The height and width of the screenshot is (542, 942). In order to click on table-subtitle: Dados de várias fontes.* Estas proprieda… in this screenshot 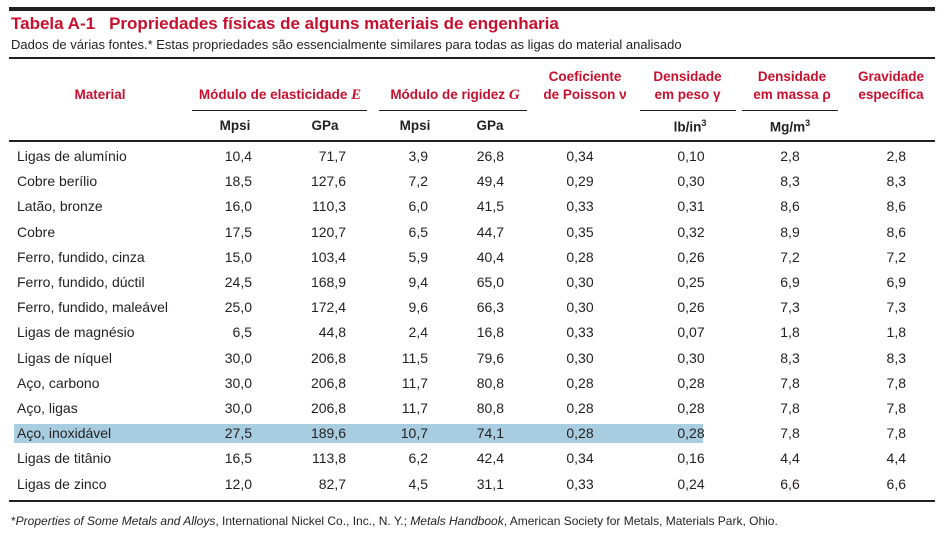, I will do `click(346, 44)`.